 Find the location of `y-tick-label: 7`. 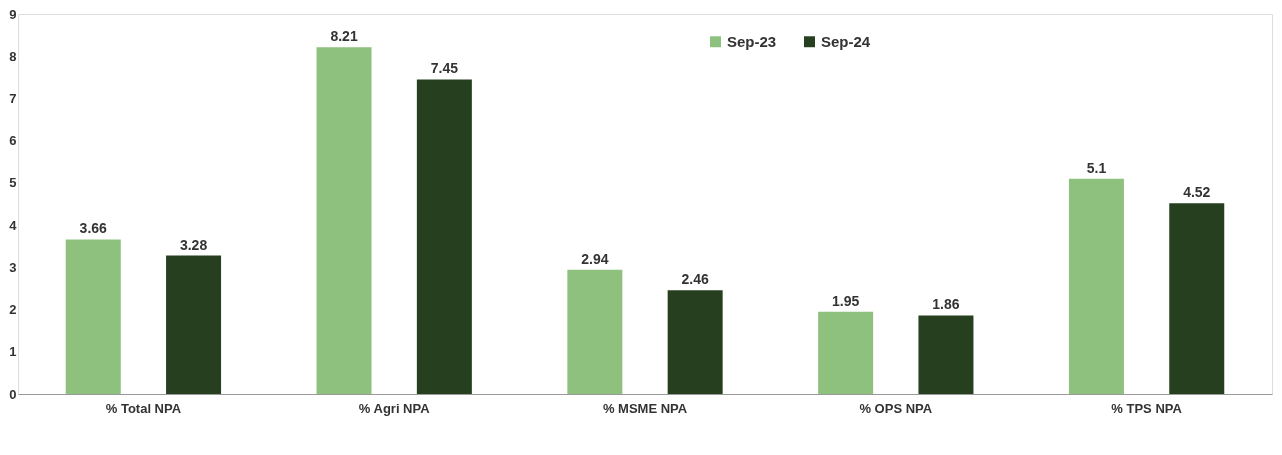

y-tick-label: 7 is located at coordinates (13, 98).